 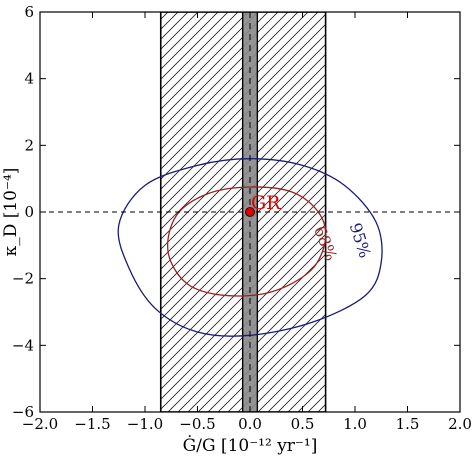 What do you see at coordinates (145, 424) in the screenshot?
I see `x-tick-label: −1.0` at bounding box center [145, 424].